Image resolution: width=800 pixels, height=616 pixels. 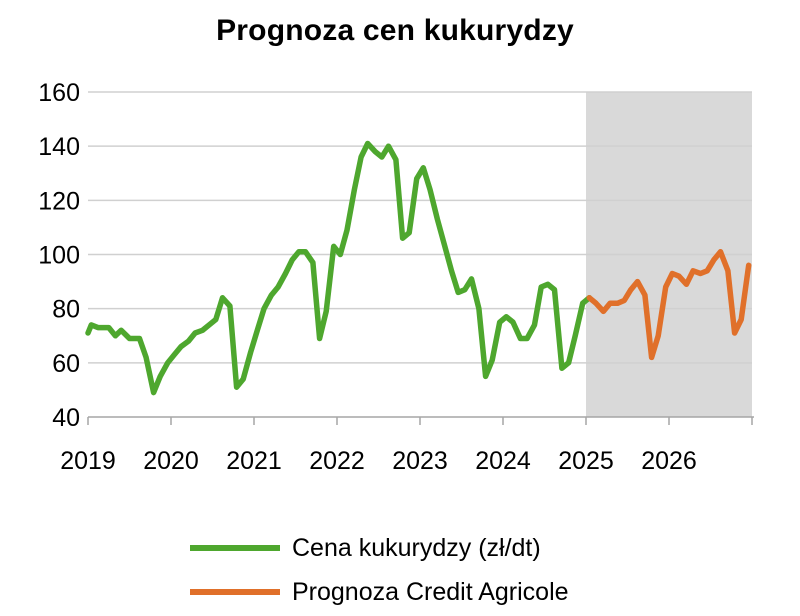 What do you see at coordinates (430, 591) in the screenshot?
I see `legend-label-prognoza: Prognoza Credit Agricole` at bounding box center [430, 591].